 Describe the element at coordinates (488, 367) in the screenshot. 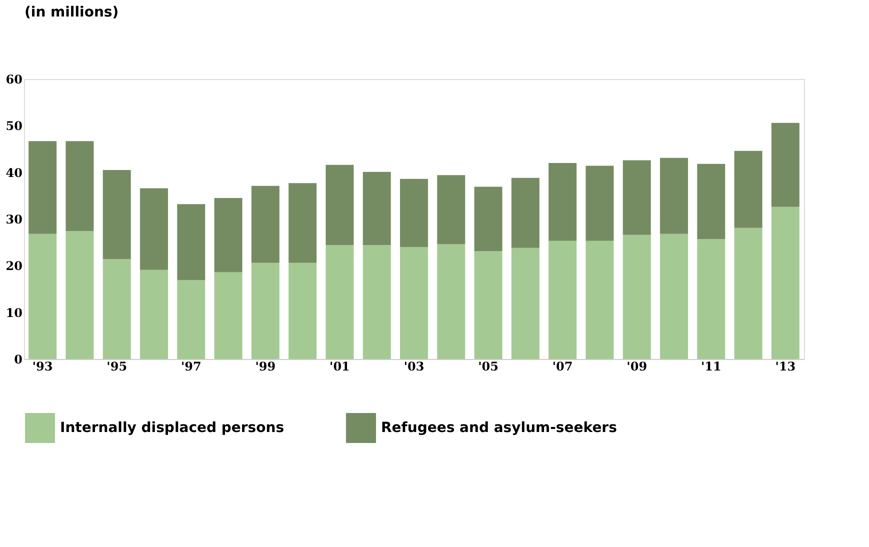

I see `x-tick-label: '05` at that location.